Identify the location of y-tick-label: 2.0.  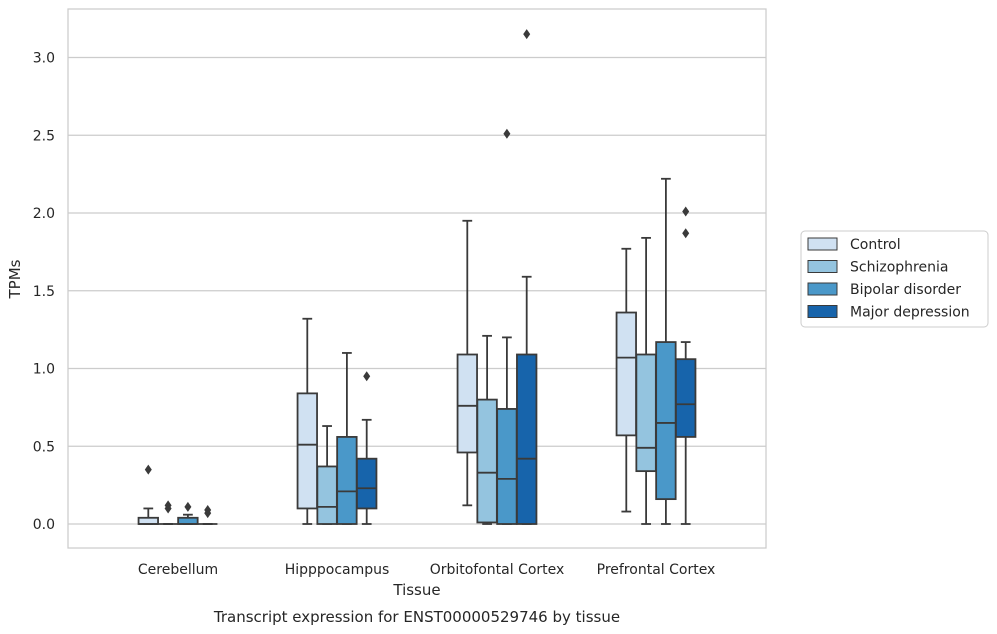
(44, 214).